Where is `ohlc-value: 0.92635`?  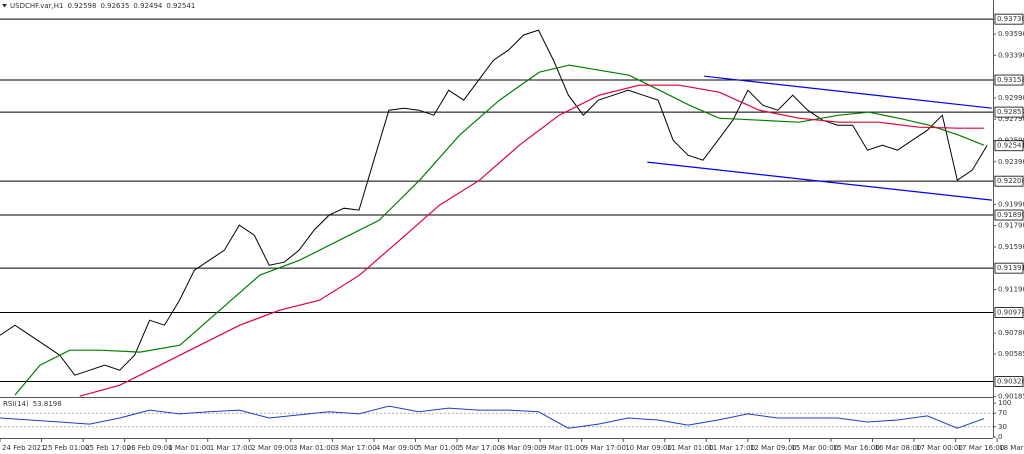
ohlc-value: 0.92635 is located at coordinates (114, 6).